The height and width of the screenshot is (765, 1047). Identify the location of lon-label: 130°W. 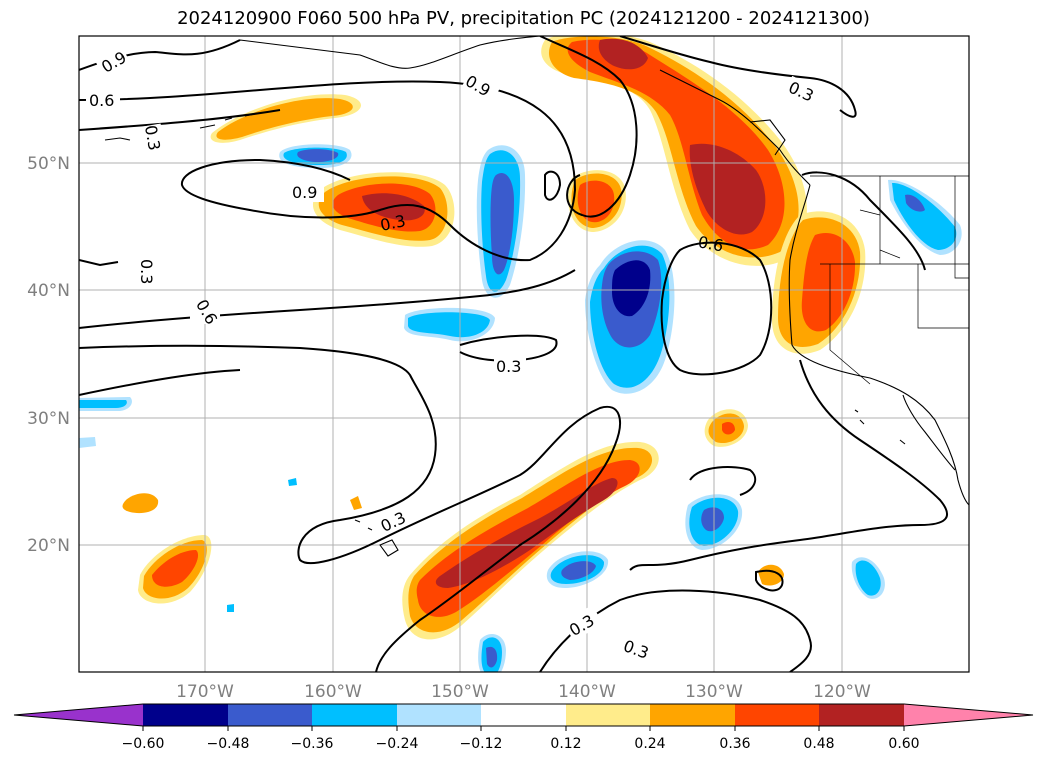
(714, 692).